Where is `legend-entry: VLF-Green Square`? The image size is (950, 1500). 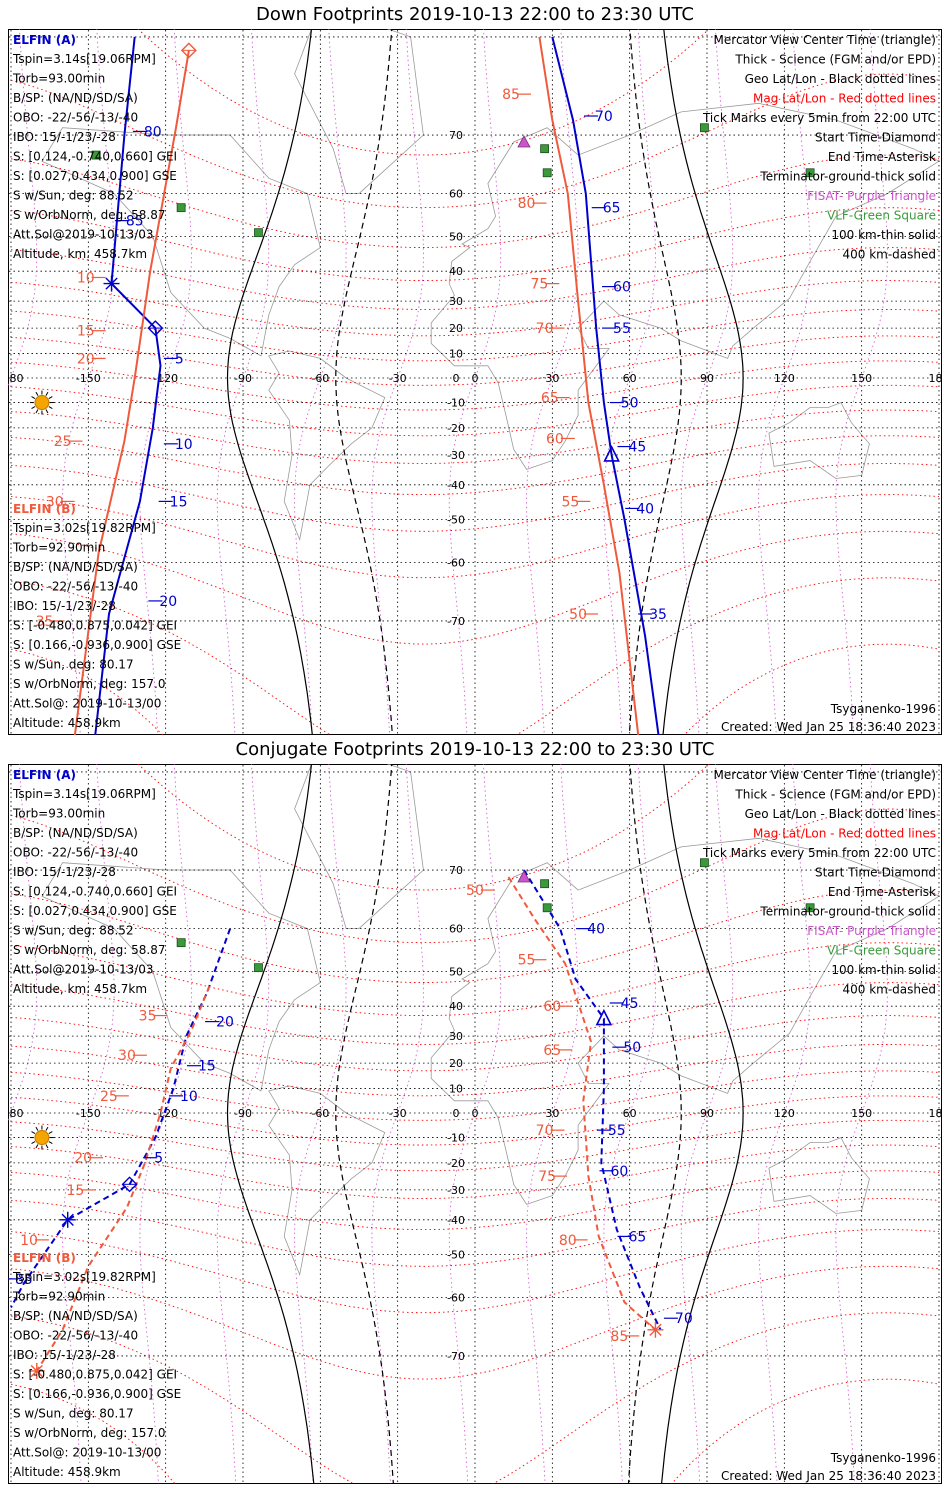
legend-entry: VLF-Green Square is located at coordinates (881, 216).